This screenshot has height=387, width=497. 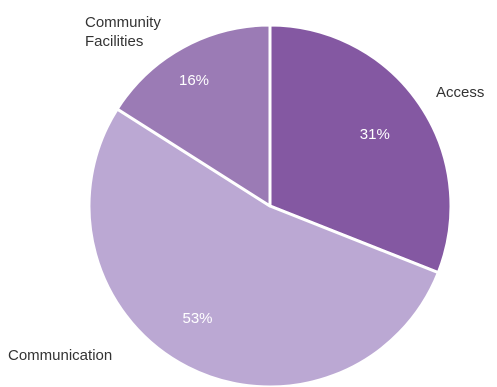 I want to click on category-label-communication: Communication, so click(x=60, y=355).